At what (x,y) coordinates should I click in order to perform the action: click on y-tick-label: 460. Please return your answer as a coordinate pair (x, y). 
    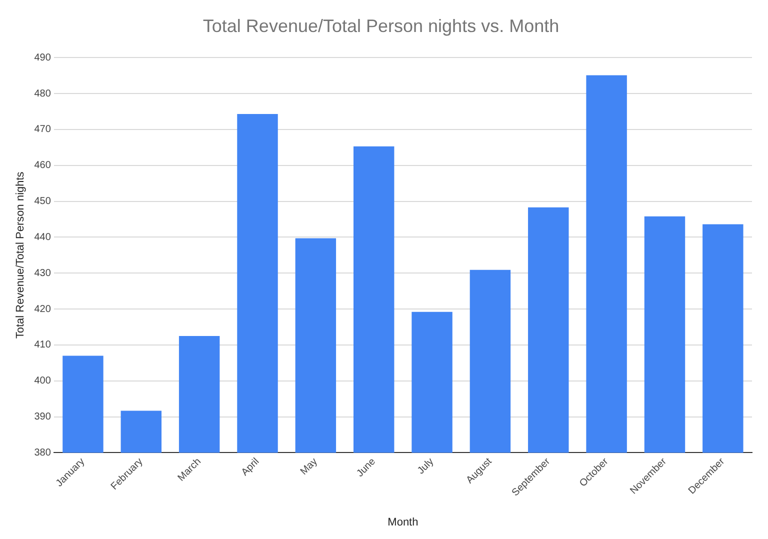
    Looking at the image, I should click on (43, 166).